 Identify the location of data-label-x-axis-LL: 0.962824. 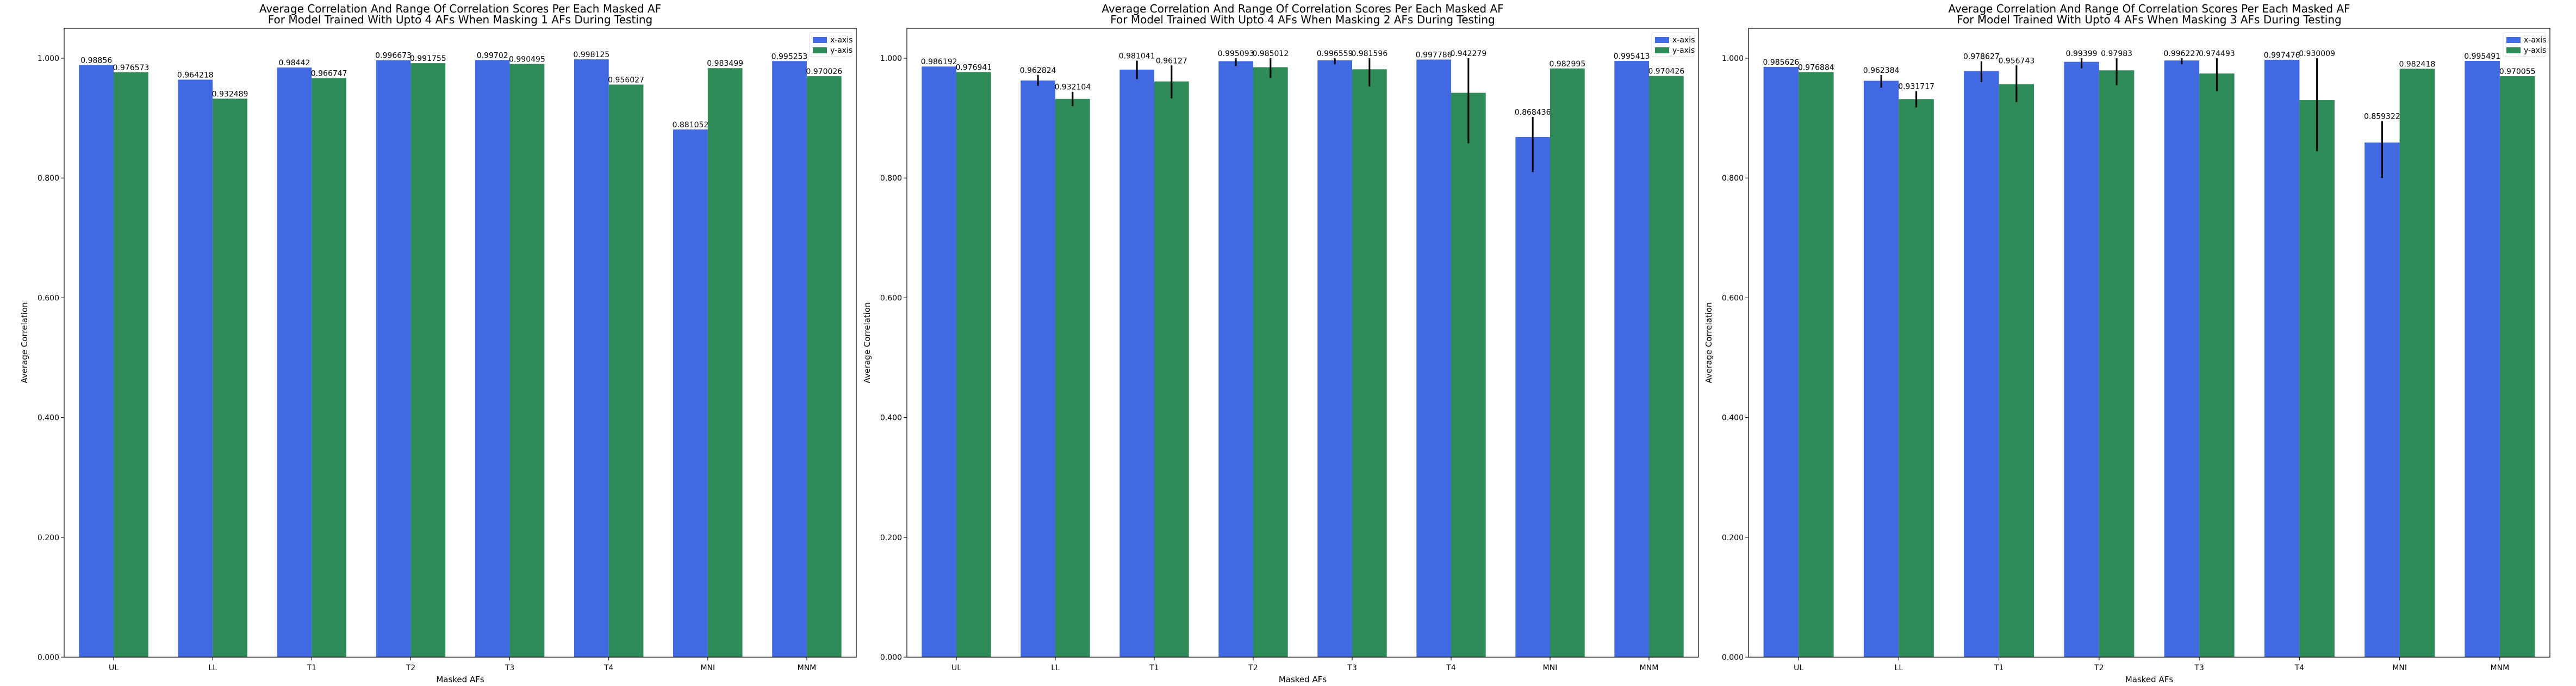
(1038, 70).